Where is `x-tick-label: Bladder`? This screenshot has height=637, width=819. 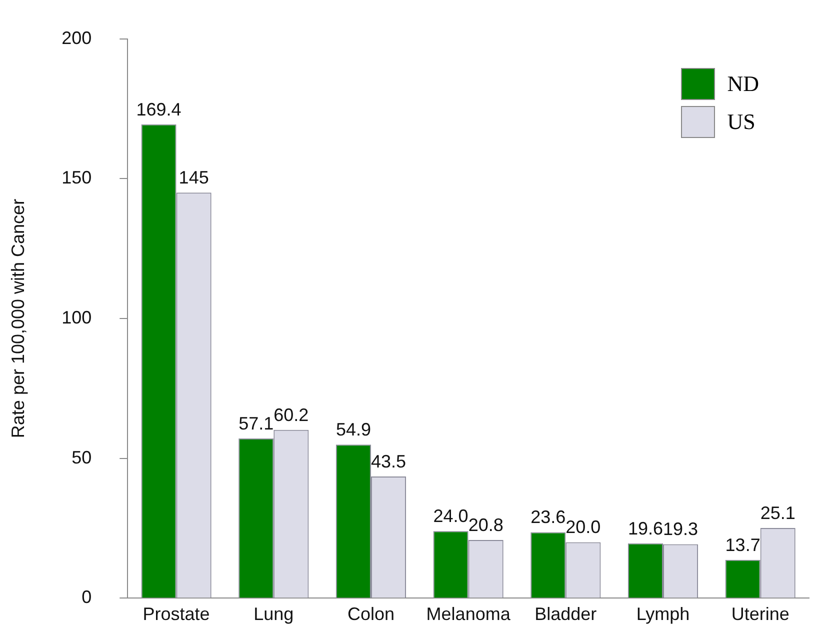
x-tick-label: Bladder is located at coordinates (565, 614).